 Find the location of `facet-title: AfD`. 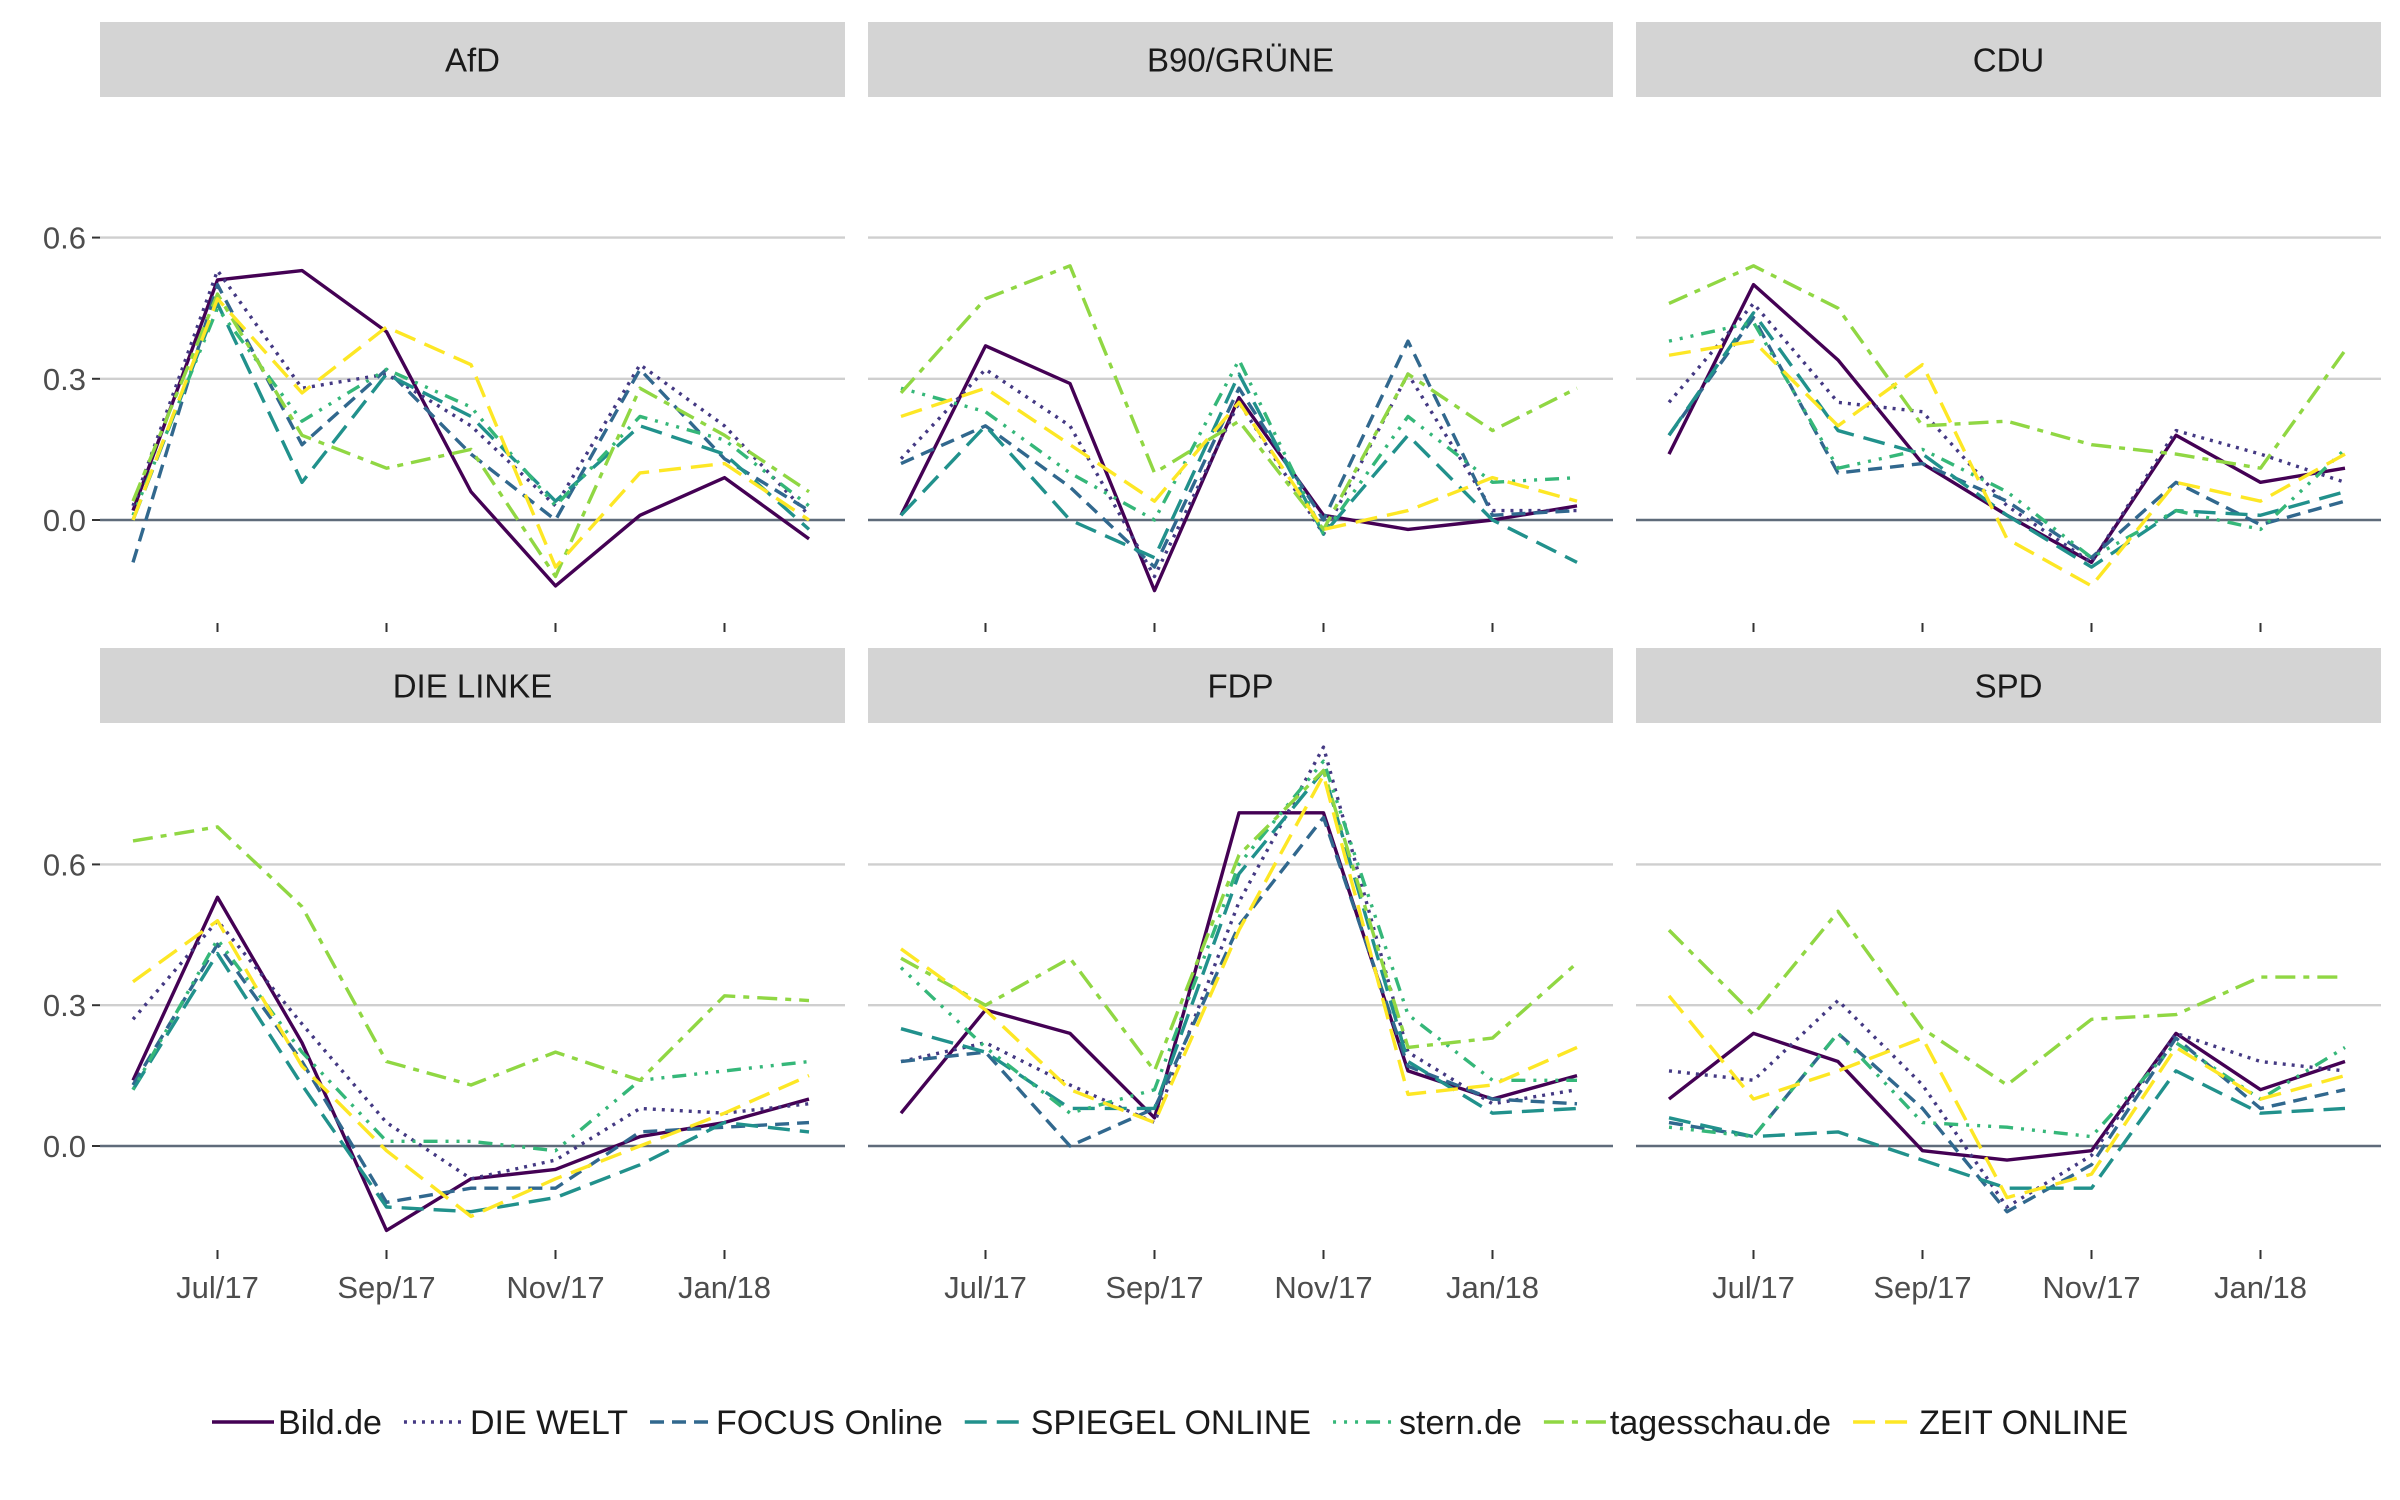

facet-title: AfD is located at coordinates (472, 60).